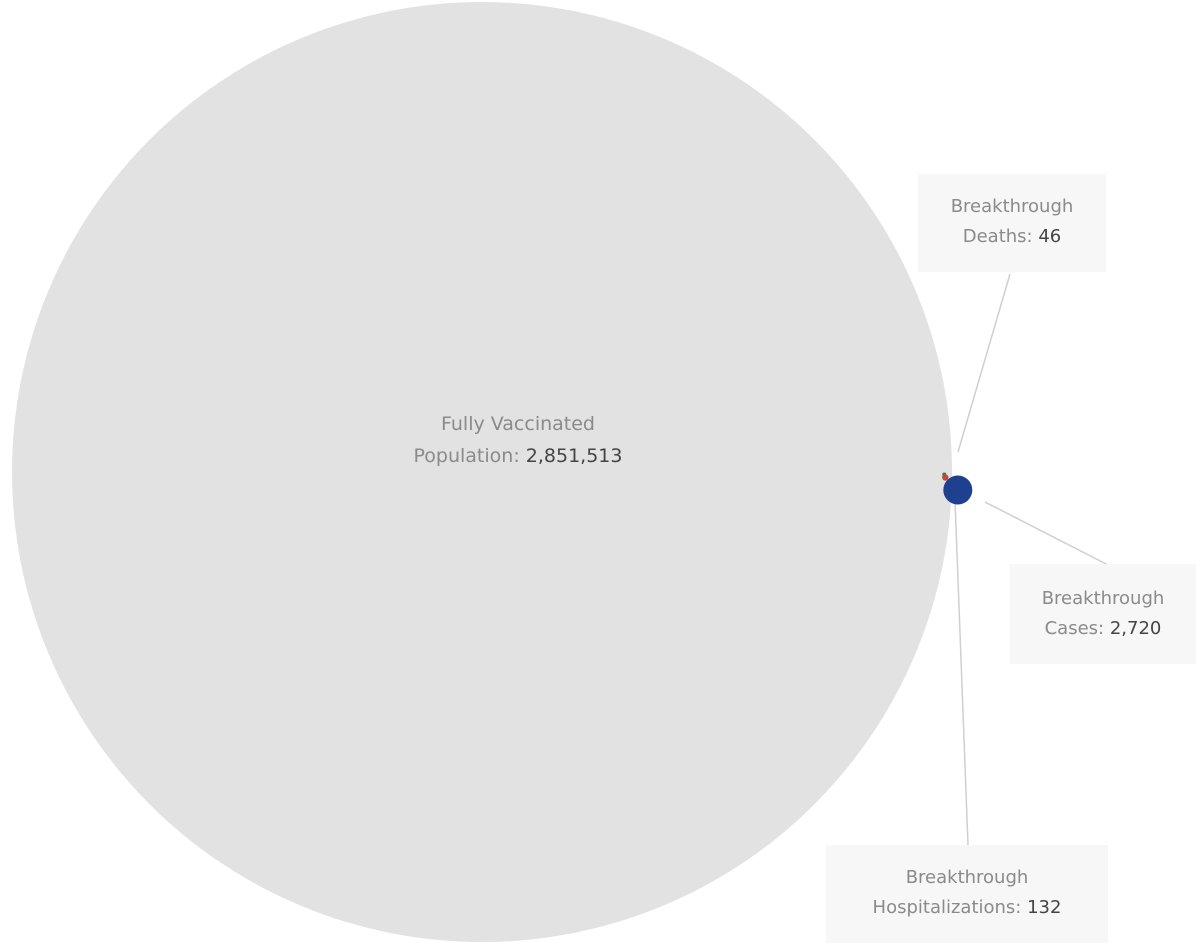  I want to click on hospitalizations-leader-line, so click(961, 672).